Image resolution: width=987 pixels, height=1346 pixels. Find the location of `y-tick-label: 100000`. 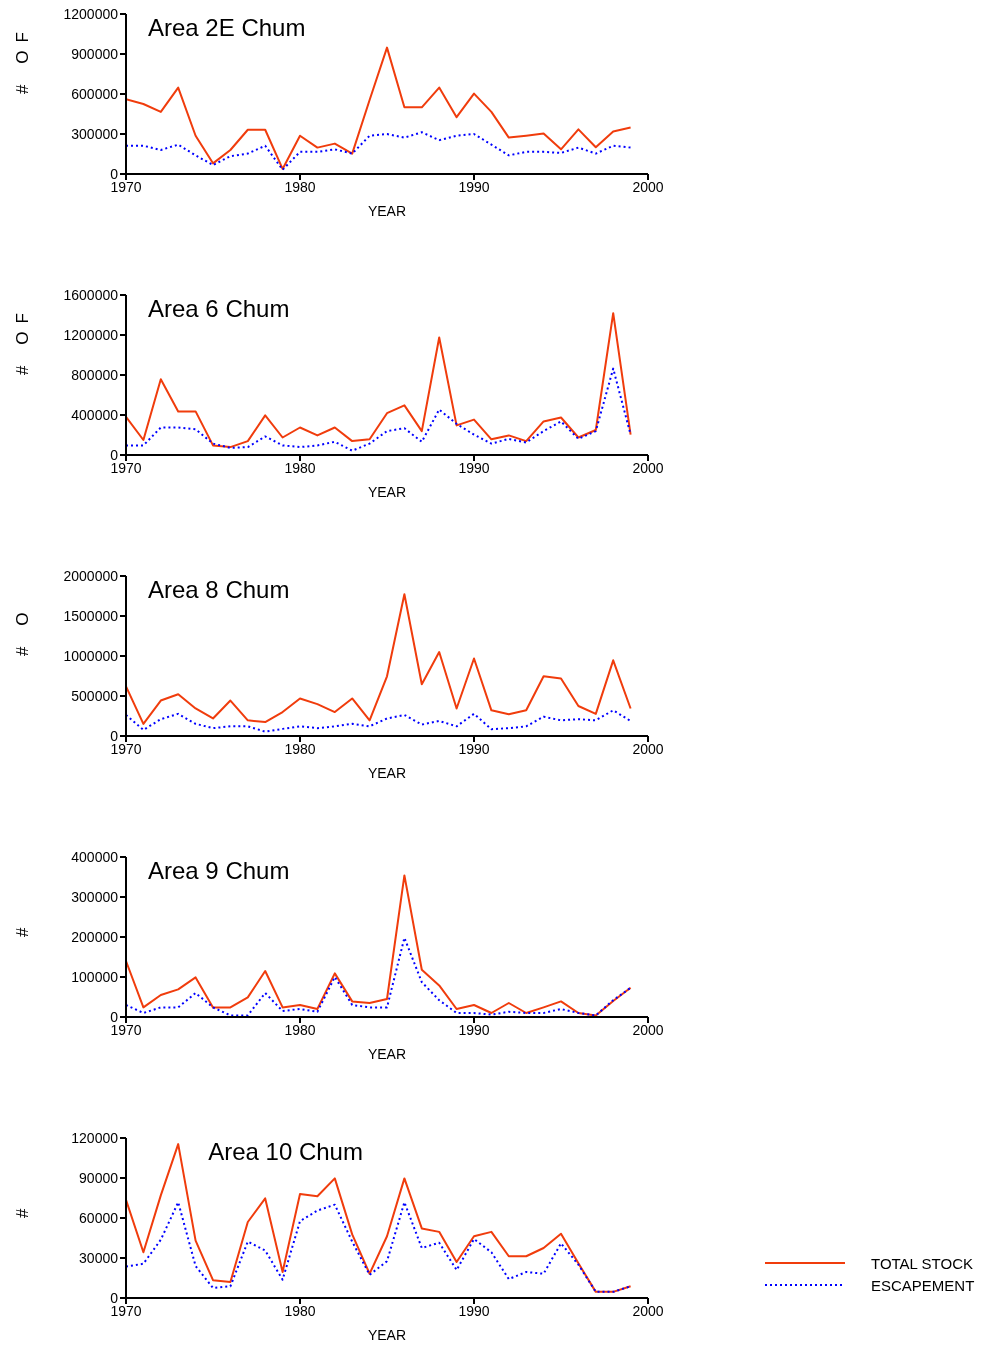

y-tick-label: 100000 is located at coordinates (95, 976).